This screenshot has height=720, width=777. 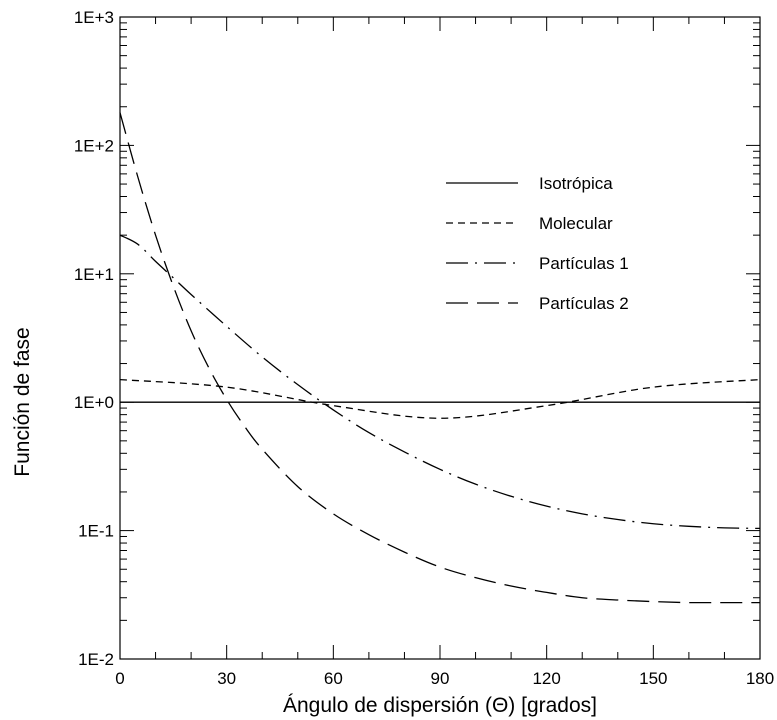 I want to click on legend-label-2: Molecular, so click(x=576, y=223).